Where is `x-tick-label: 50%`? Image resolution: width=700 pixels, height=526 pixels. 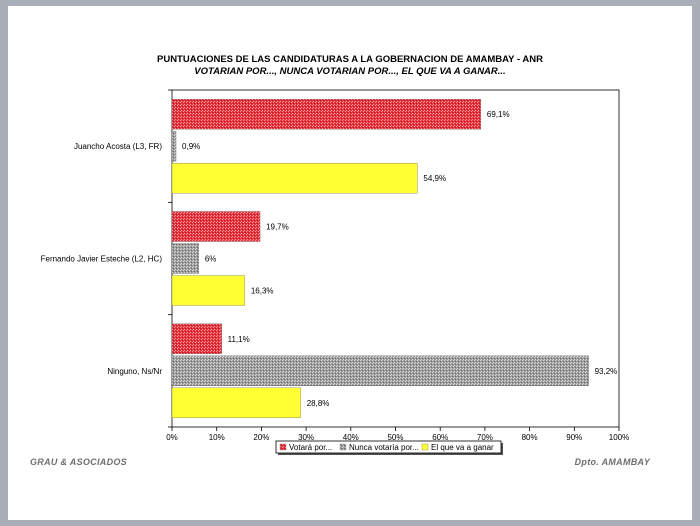
x-tick-label: 50% is located at coordinates (395, 437).